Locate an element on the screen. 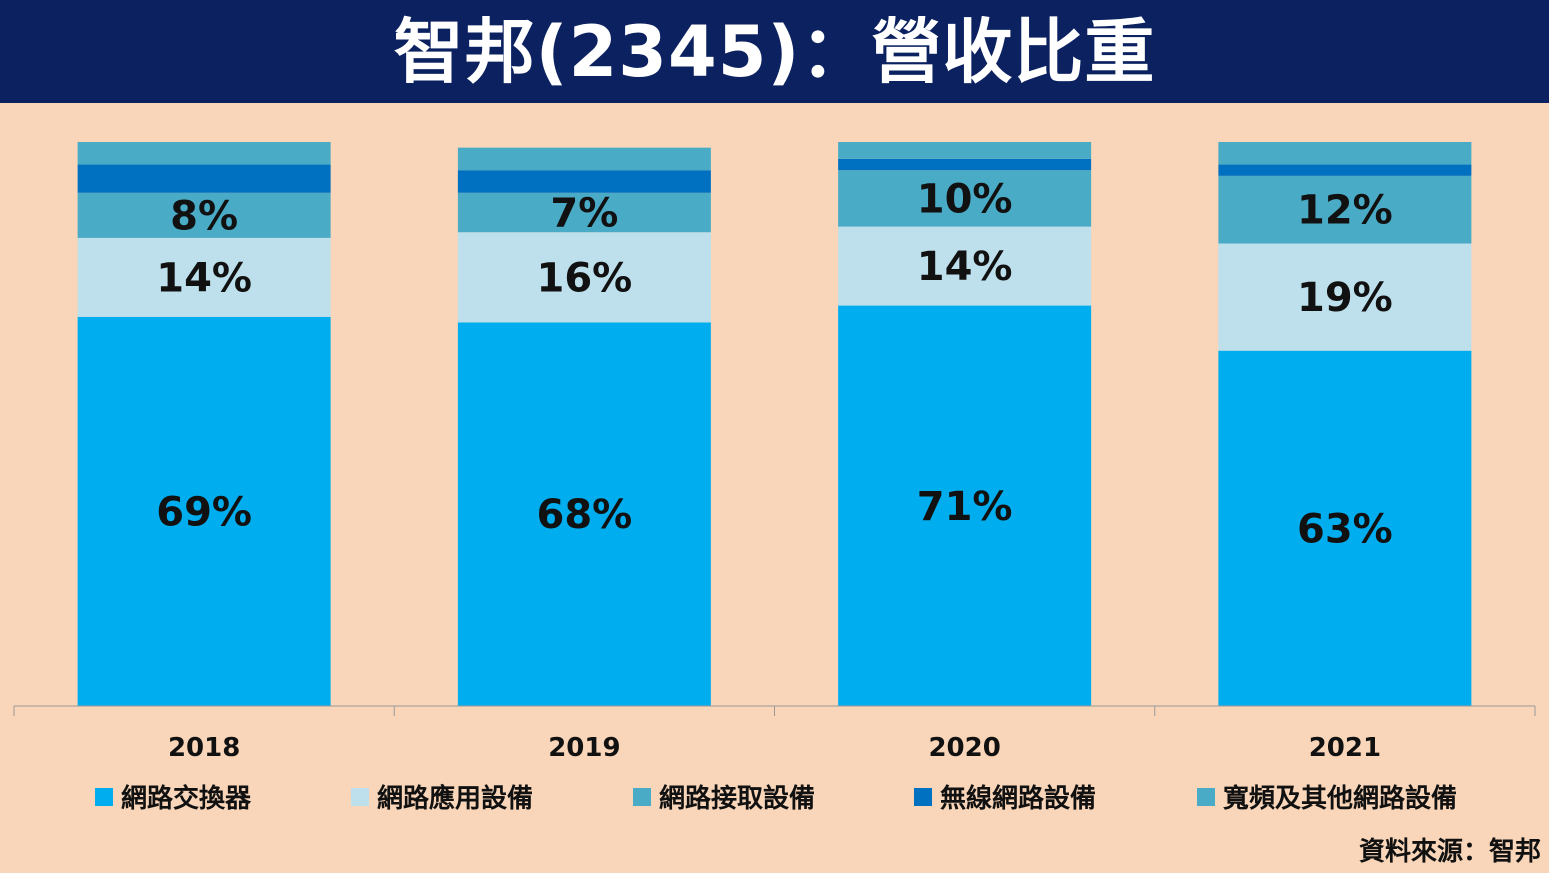 This screenshot has width=1549, height=873. legend-label: 無線網路設備 is located at coordinates (1018, 799).